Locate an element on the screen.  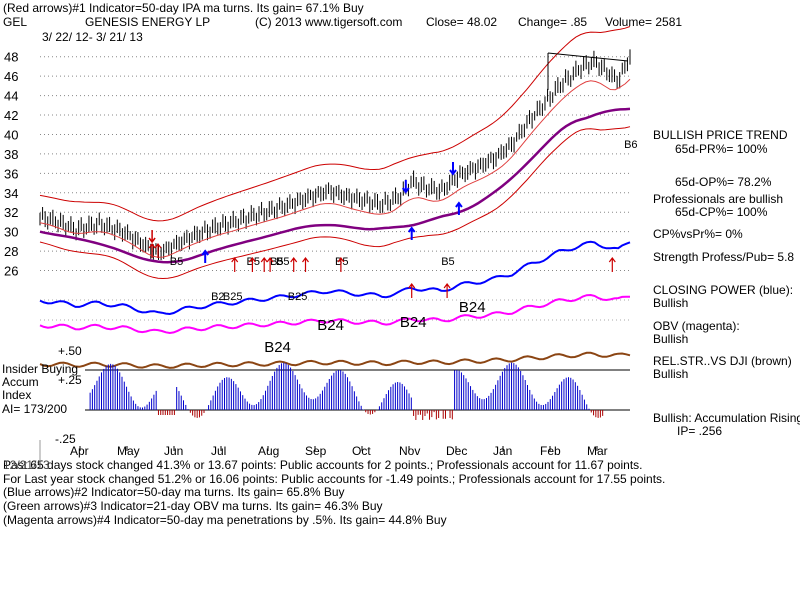
ip-value: IP= .256 is located at coordinates (700, 431).